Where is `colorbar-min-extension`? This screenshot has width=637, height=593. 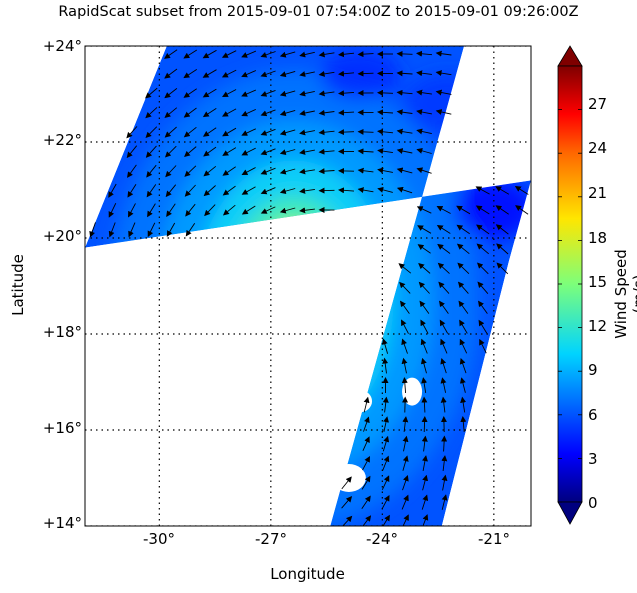
colorbar-min-extension is located at coordinates (570, 513).